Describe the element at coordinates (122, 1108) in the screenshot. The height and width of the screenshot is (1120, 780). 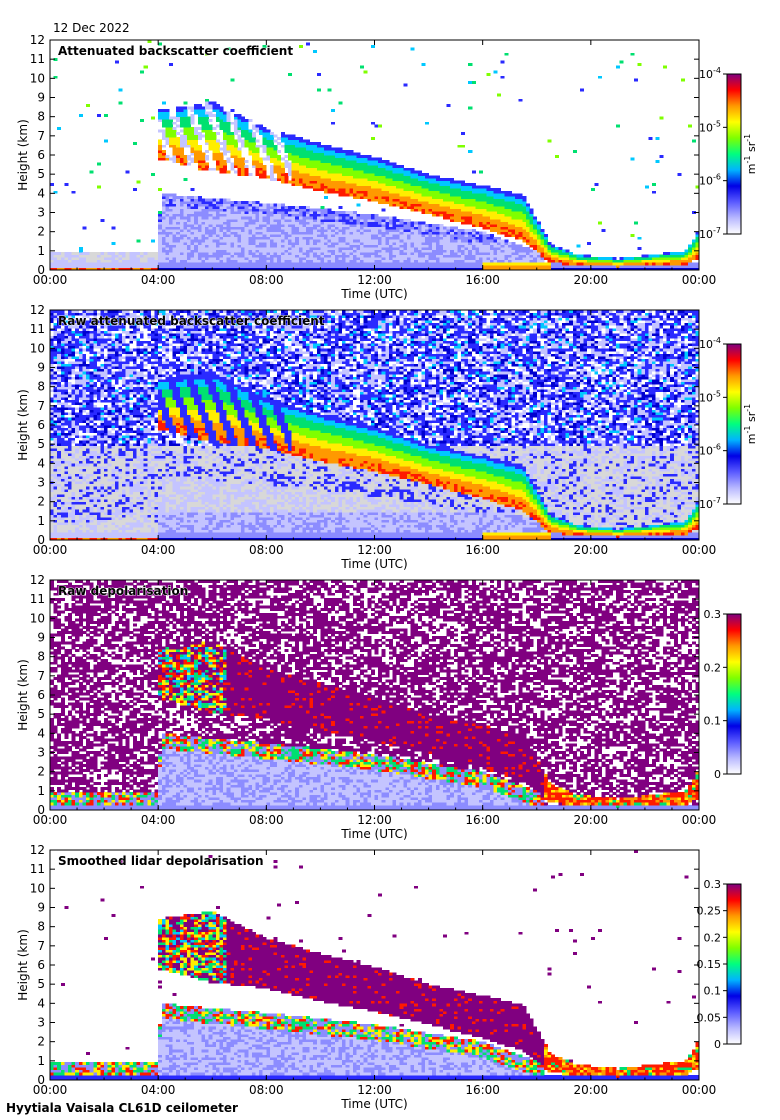
I see `instrument-label: Hyytiala Vaisala CL61D ceilometer` at that location.